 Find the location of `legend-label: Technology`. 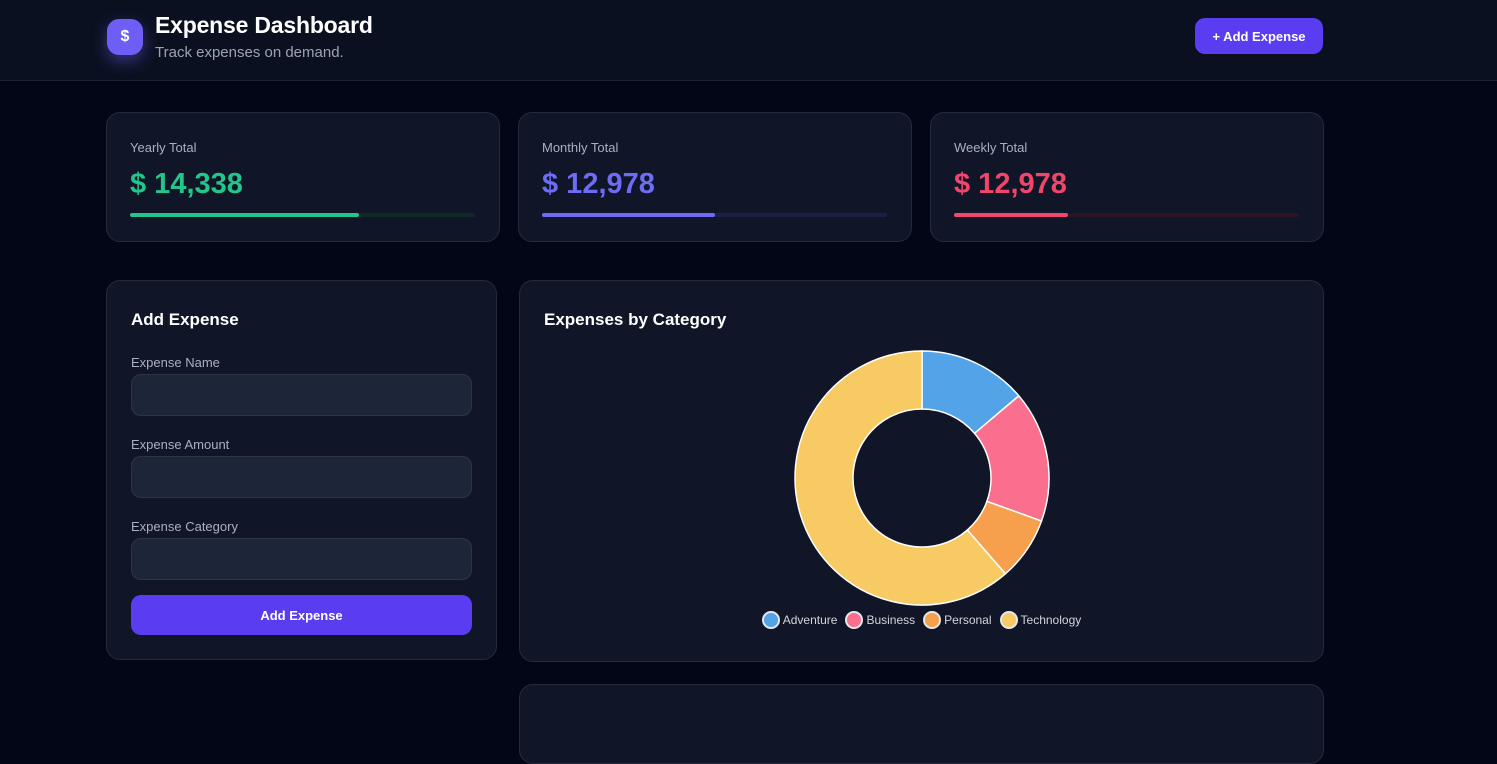

legend-label: Technology is located at coordinates (1051, 620).